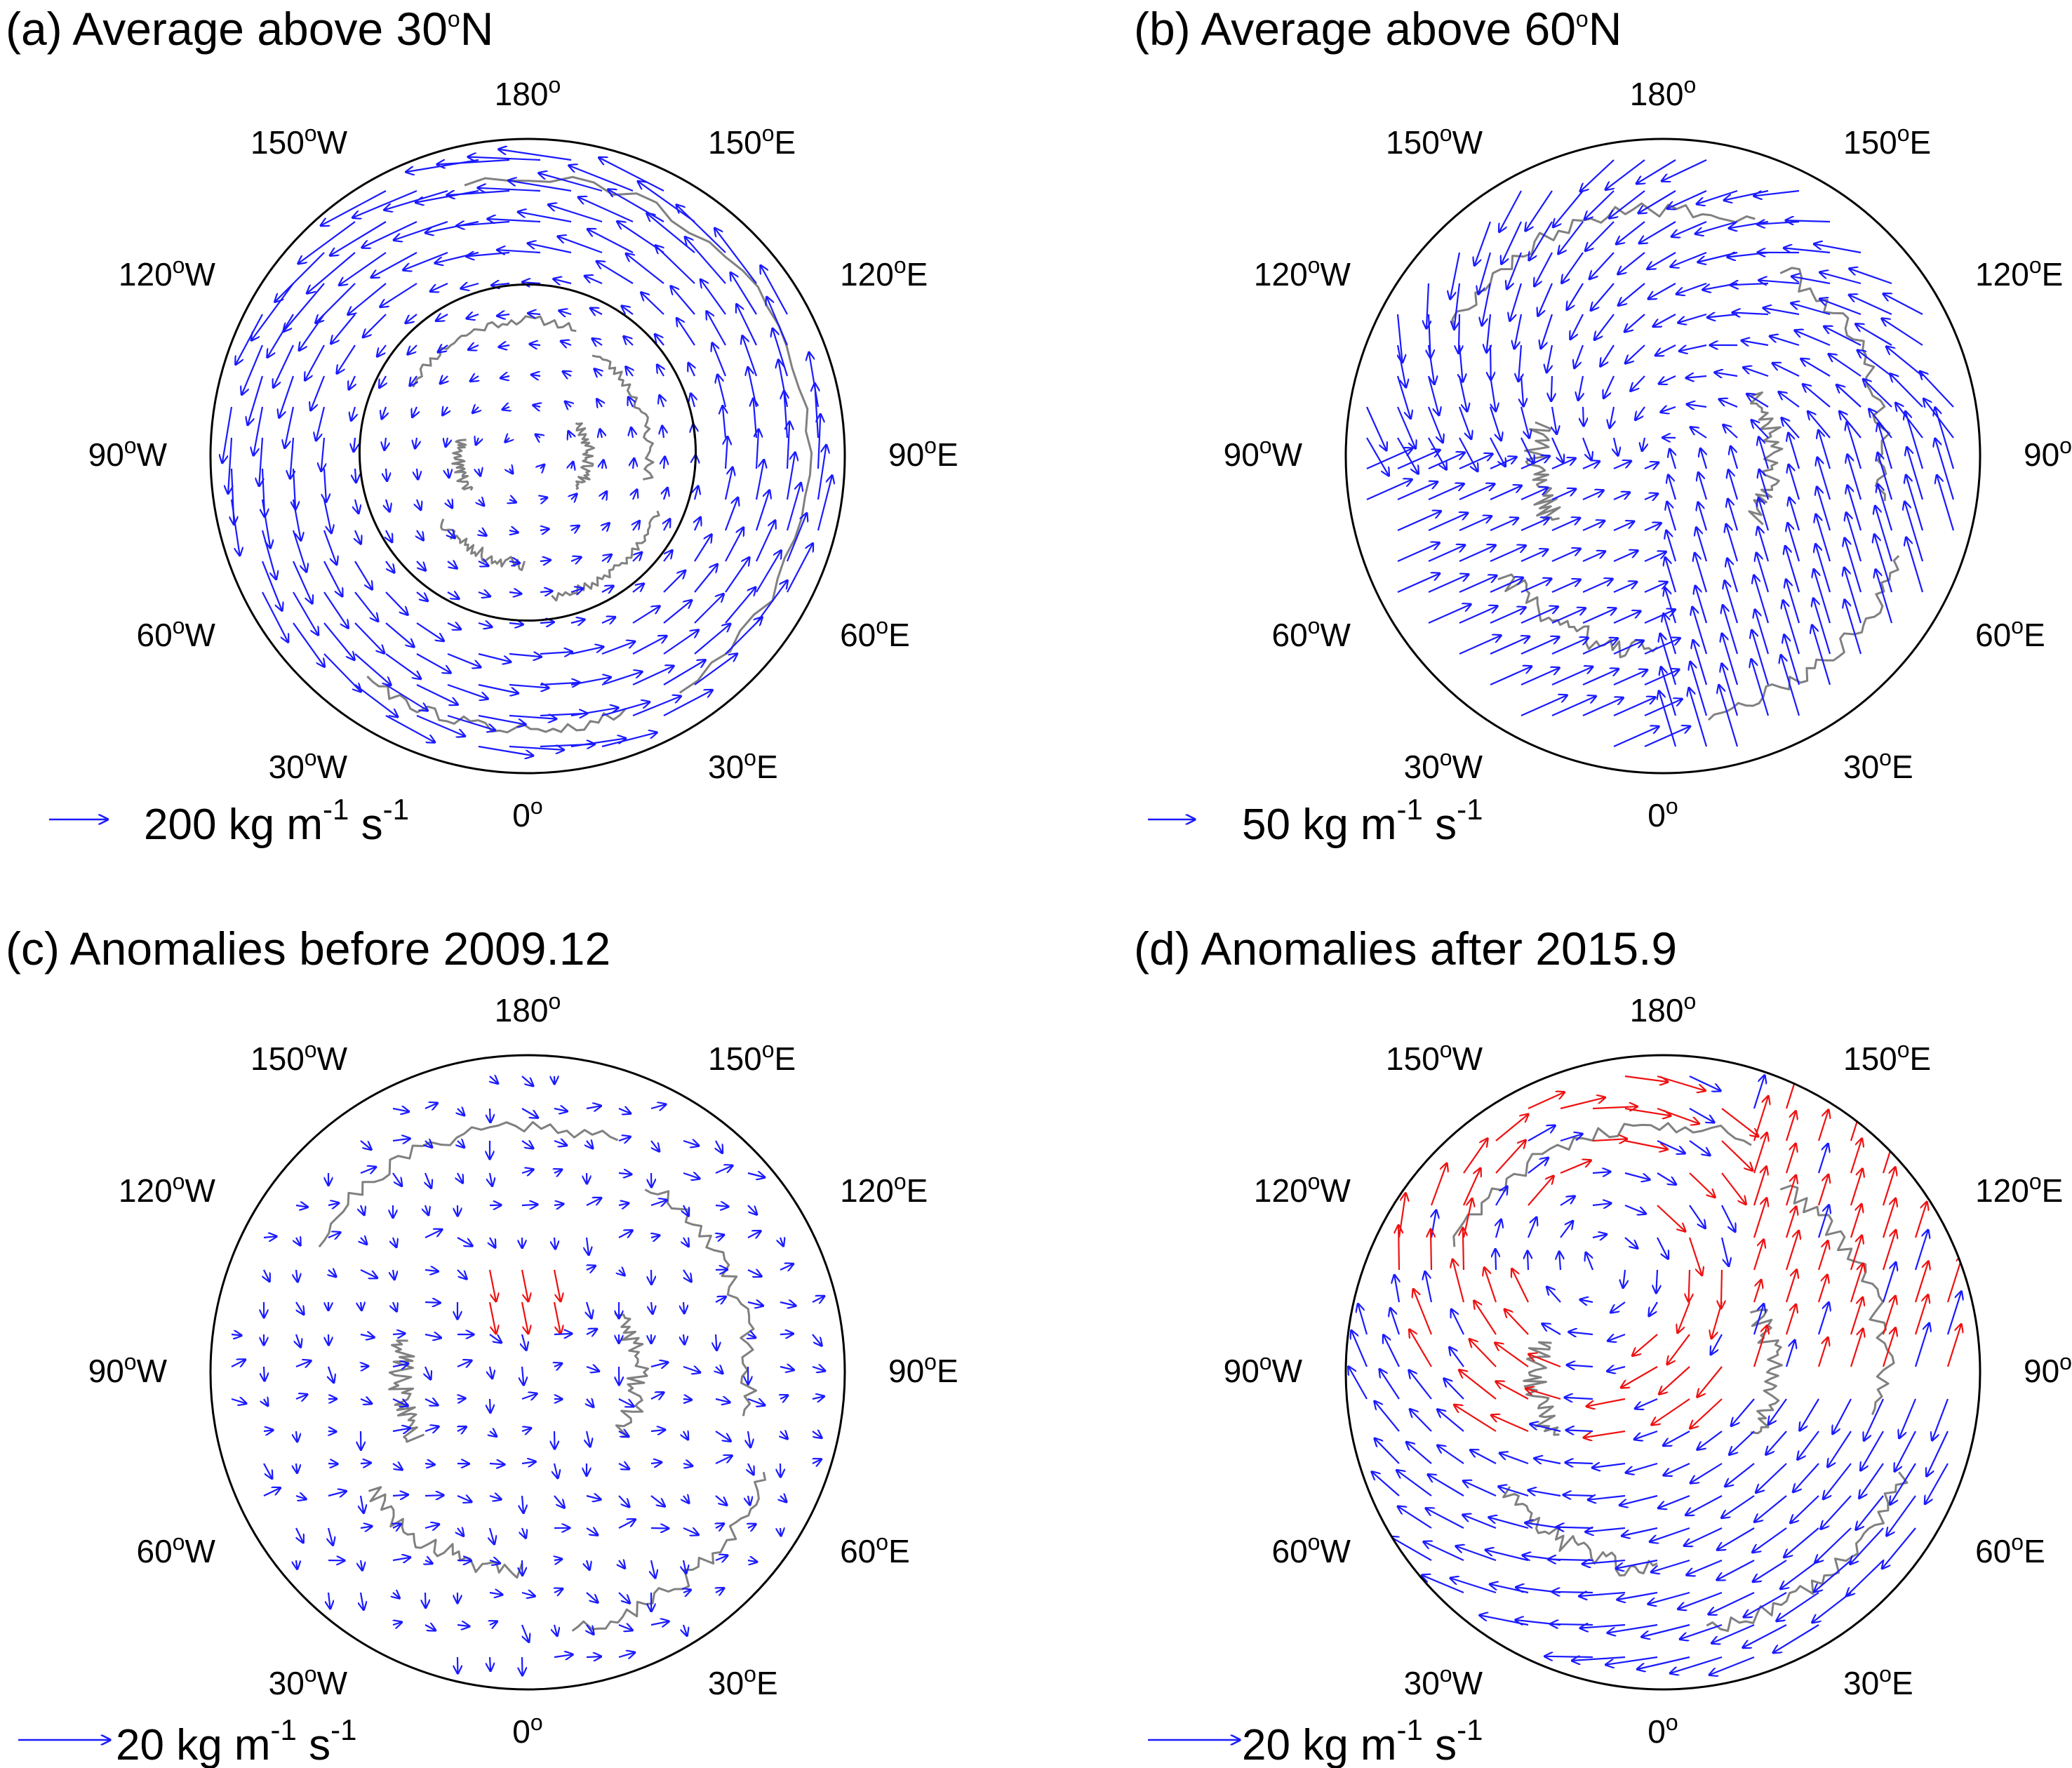  What do you see at coordinates (1662, 456) in the screenshot?
I see `map-frame` at bounding box center [1662, 456].